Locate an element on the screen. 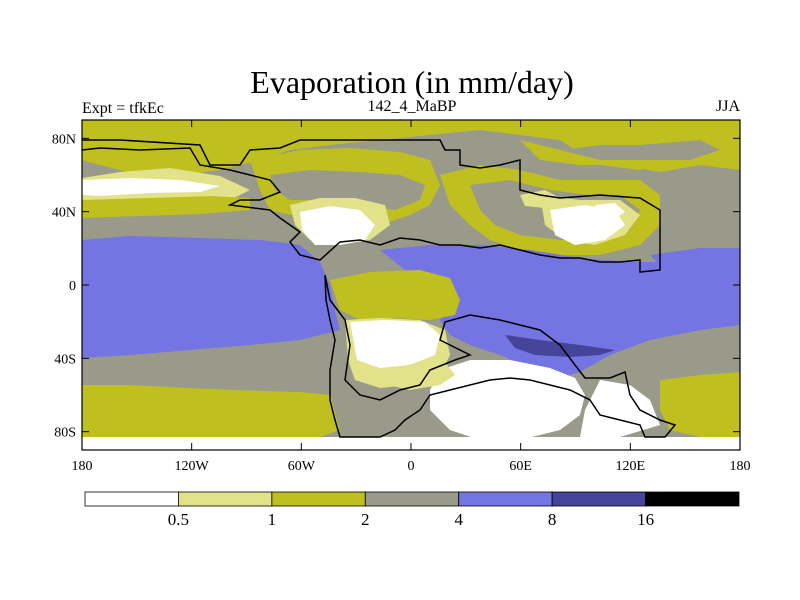 Image resolution: width=800 pixels, height=600 pixels. southern-continent-white is located at coordinates (395, 344).